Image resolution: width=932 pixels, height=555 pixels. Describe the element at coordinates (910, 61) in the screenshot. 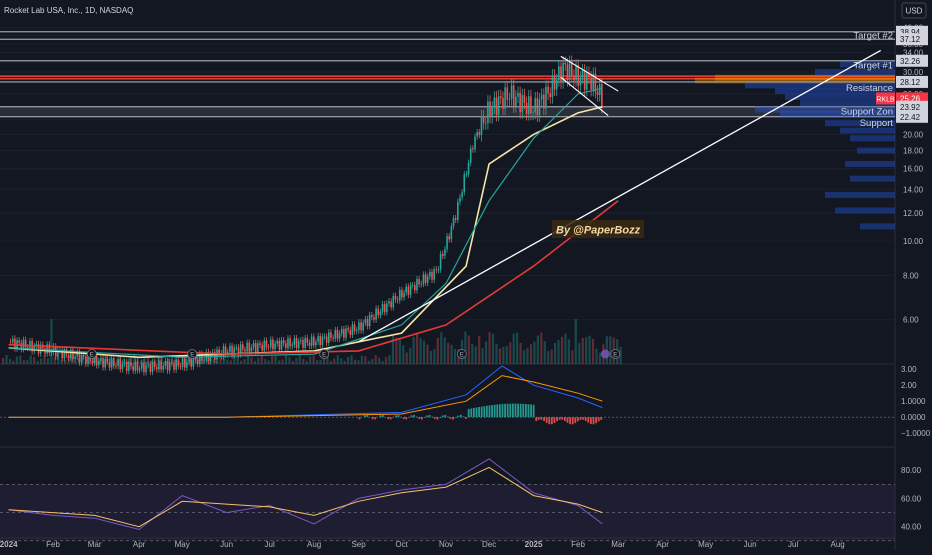

I see `price-badge-label: 32.26` at that location.